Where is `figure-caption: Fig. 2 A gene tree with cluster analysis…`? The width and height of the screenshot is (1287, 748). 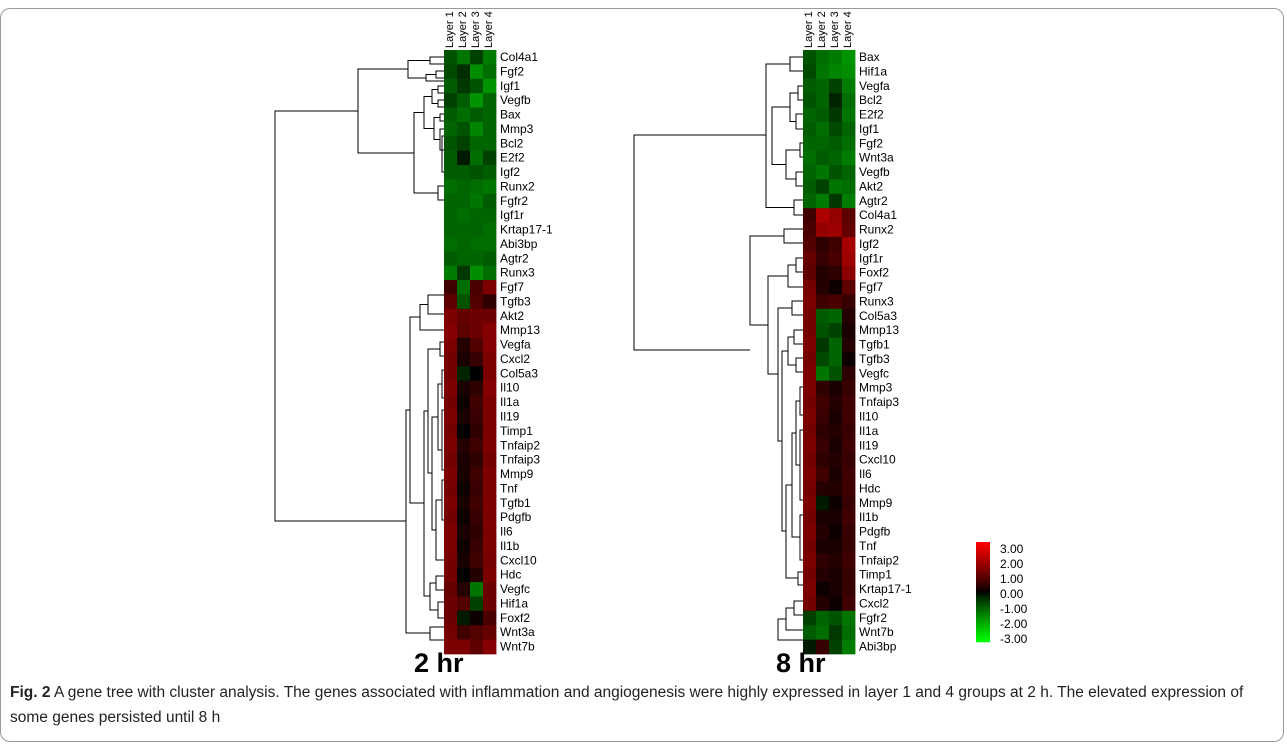
figure-caption: Fig. 2 A gene tree with cluster analysis… is located at coordinates (645, 705).